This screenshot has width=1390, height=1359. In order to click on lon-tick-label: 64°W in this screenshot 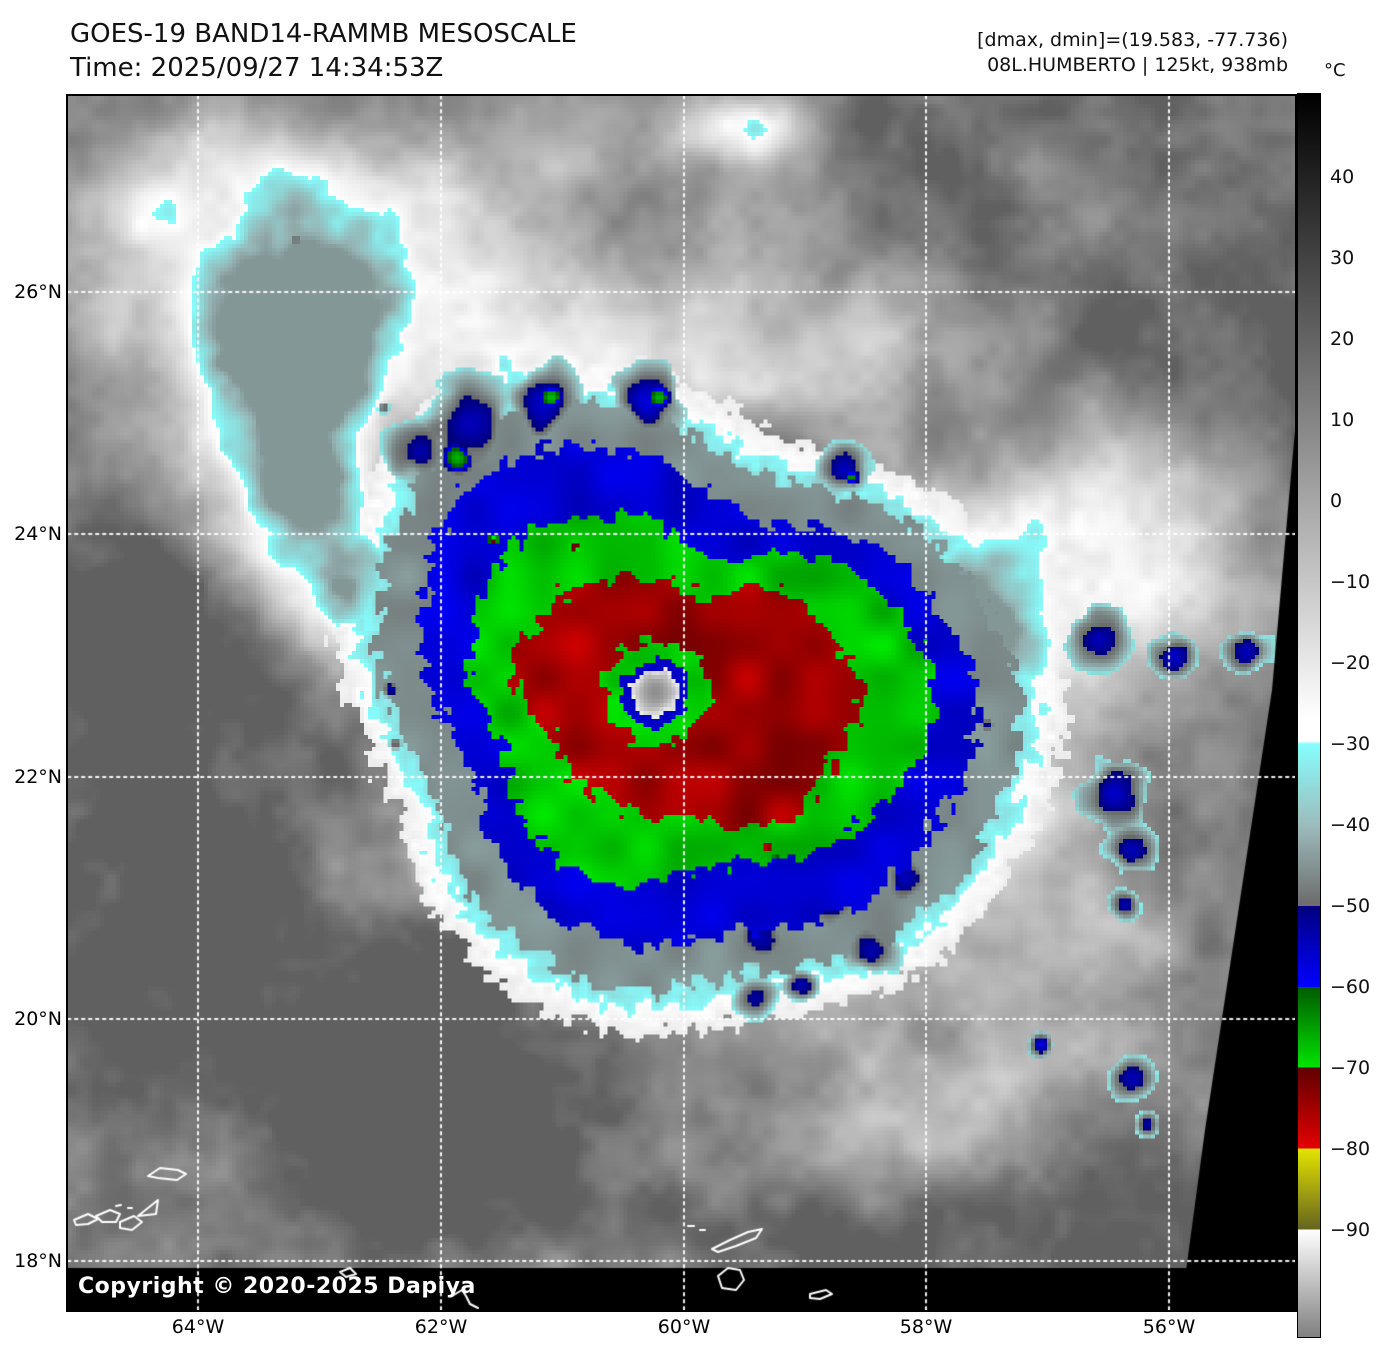, I will do `click(198, 1327)`.